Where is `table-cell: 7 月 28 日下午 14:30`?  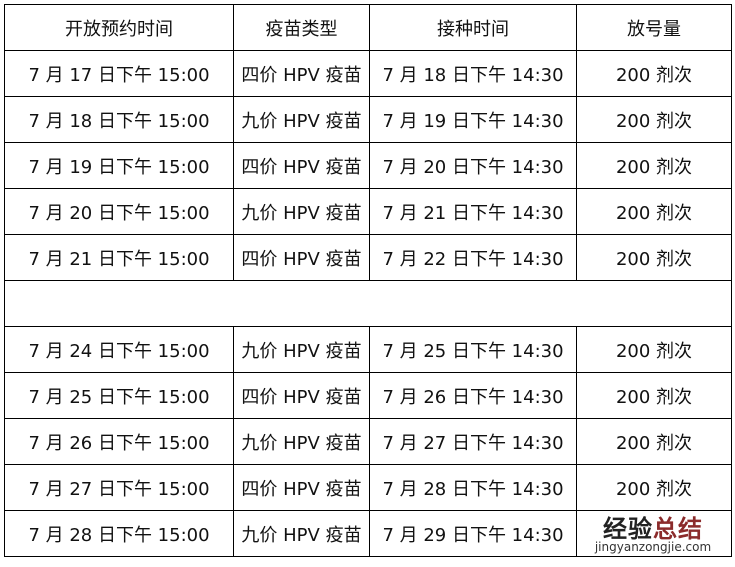 table-cell: 7 月 28 日下午 14:30 is located at coordinates (473, 487).